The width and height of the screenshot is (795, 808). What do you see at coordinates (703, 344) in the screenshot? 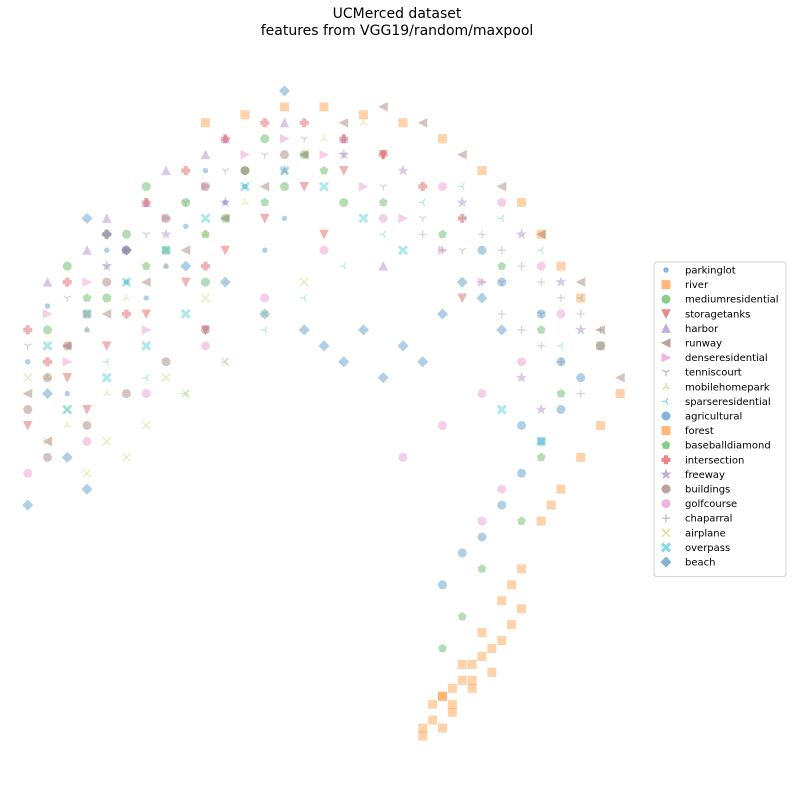
I see `legend-label-runway: runway` at bounding box center [703, 344].